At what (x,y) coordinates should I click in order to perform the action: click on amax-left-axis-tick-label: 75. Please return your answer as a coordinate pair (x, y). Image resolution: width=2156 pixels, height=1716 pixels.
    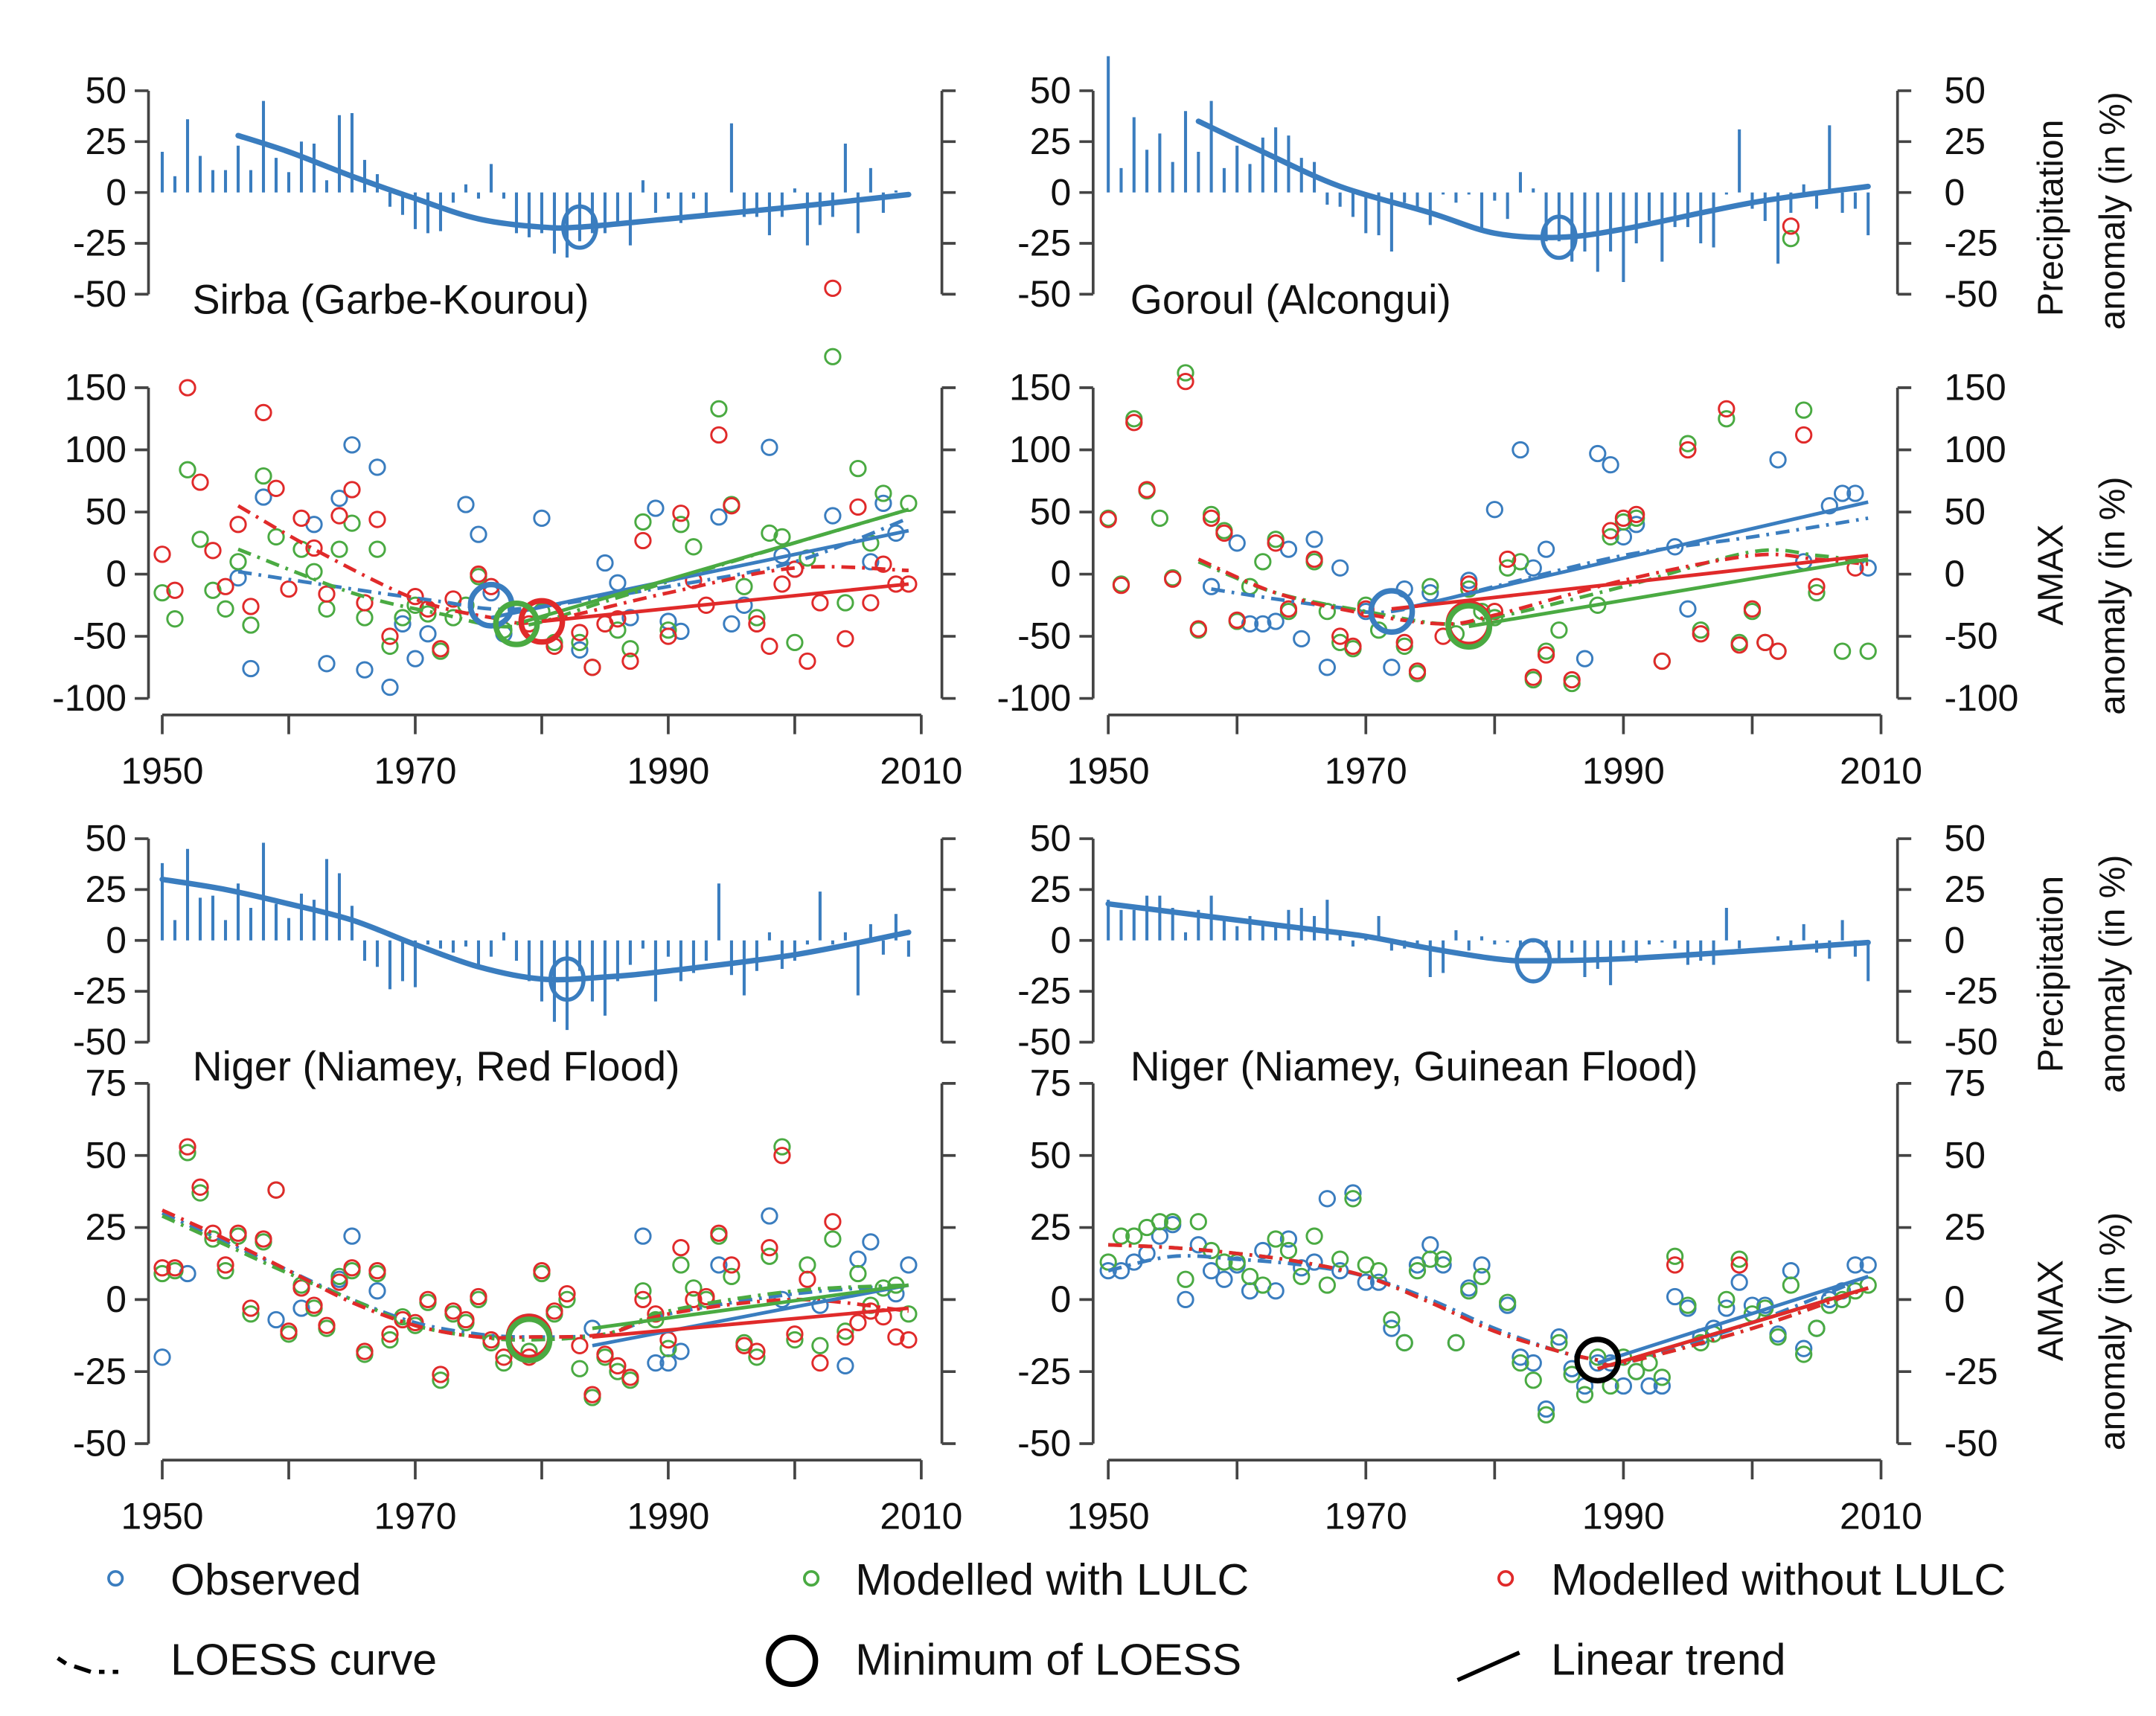
    Looking at the image, I should click on (105, 1083).